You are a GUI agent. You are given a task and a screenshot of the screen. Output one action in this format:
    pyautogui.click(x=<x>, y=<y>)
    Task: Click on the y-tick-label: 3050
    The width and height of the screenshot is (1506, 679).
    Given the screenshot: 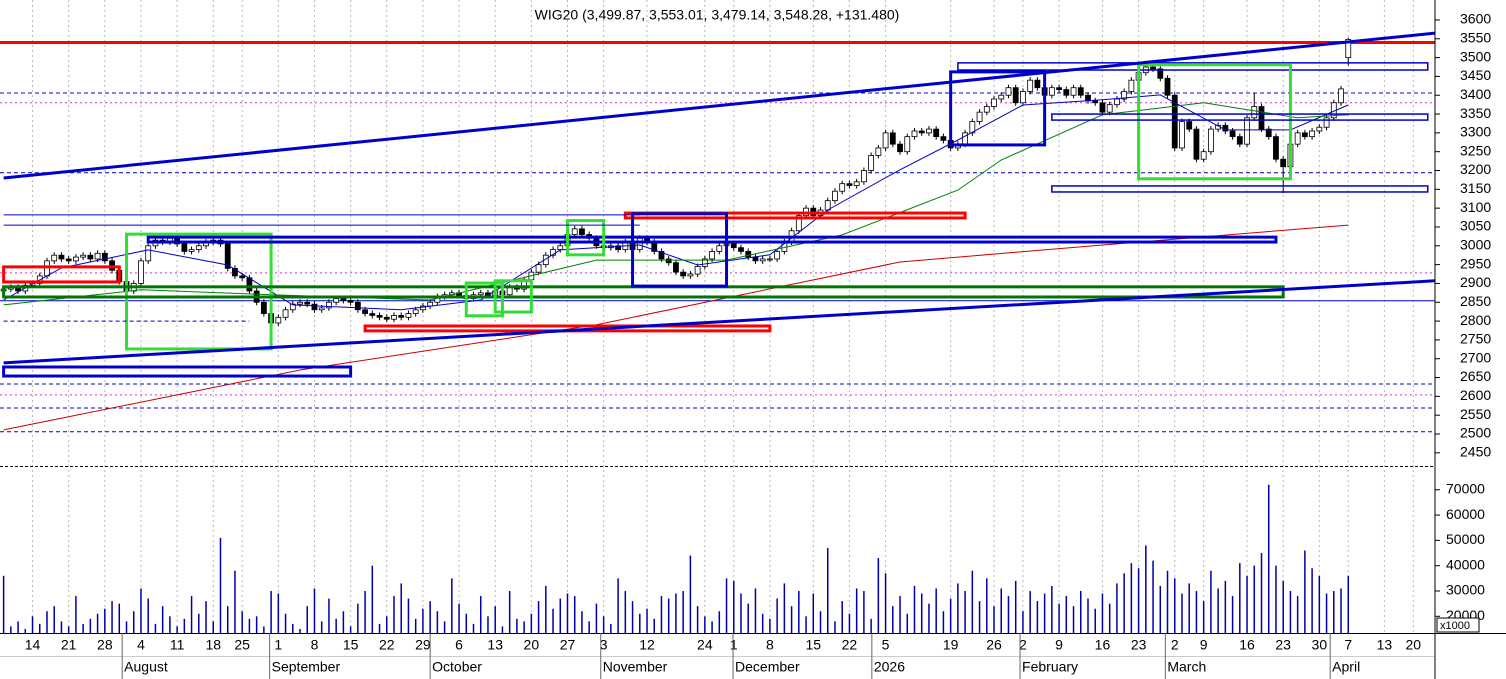 What is the action you would take?
    pyautogui.click(x=1475, y=226)
    